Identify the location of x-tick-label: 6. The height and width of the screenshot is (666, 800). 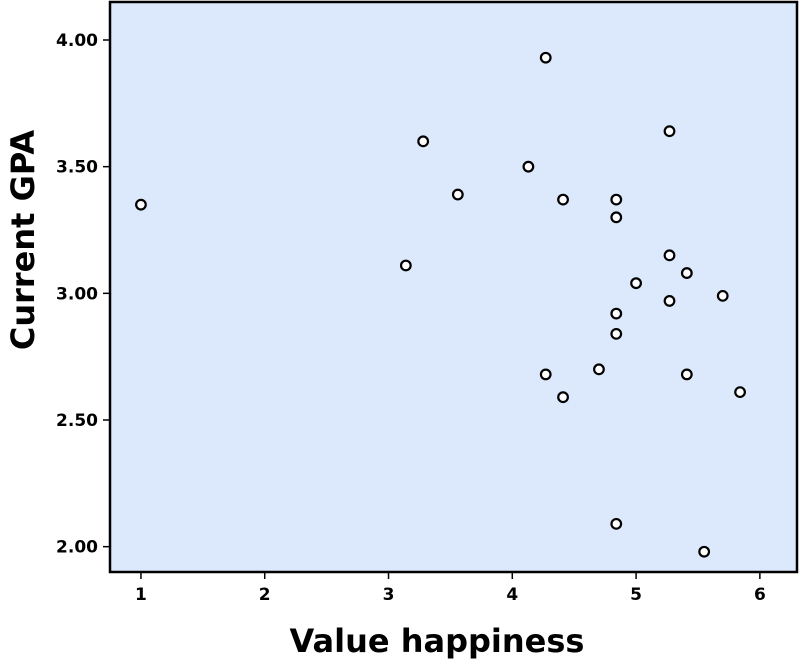
(760, 595).